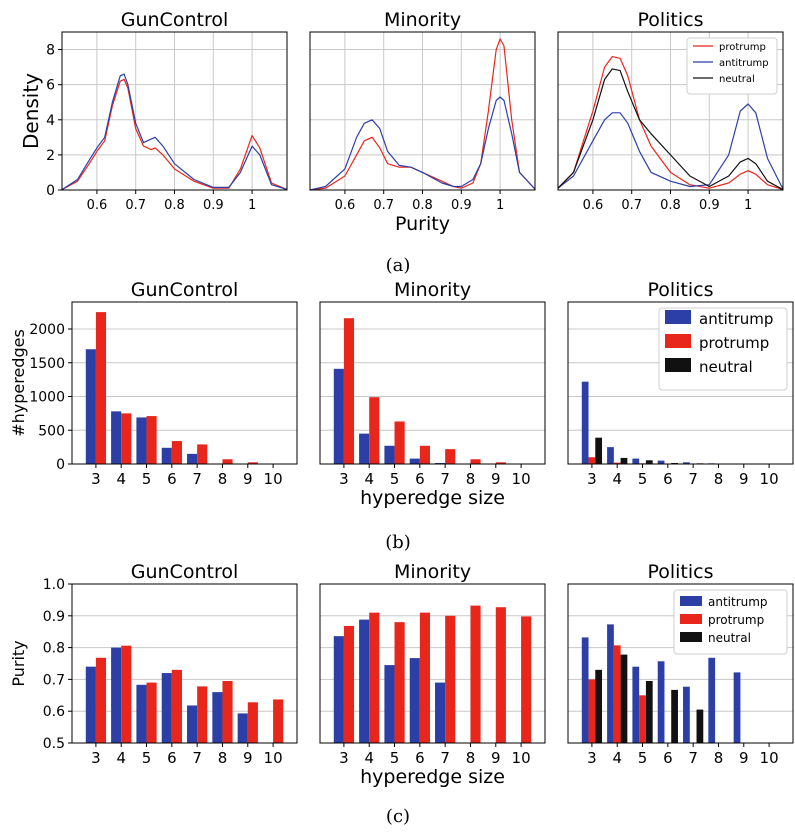  What do you see at coordinates (54, 617) in the screenshot?
I see `chart-c-1-ytick-label: 0.9` at bounding box center [54, 617].